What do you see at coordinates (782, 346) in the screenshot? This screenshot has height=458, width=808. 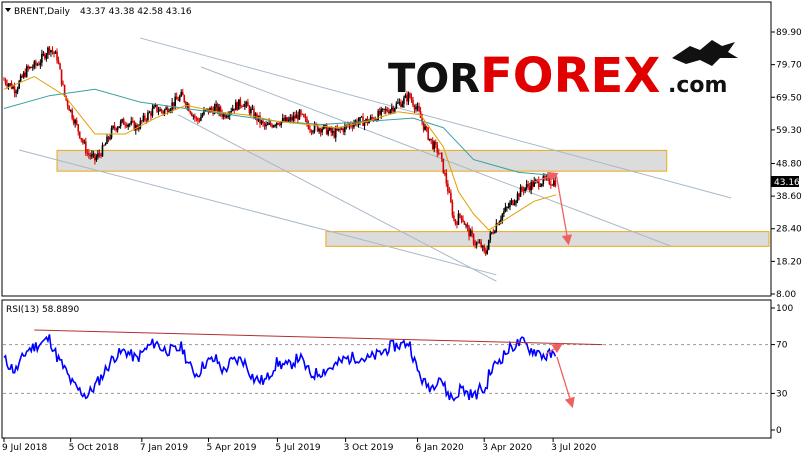 I see `rsi-tick-label: 70` at bounding box center [782, 346].